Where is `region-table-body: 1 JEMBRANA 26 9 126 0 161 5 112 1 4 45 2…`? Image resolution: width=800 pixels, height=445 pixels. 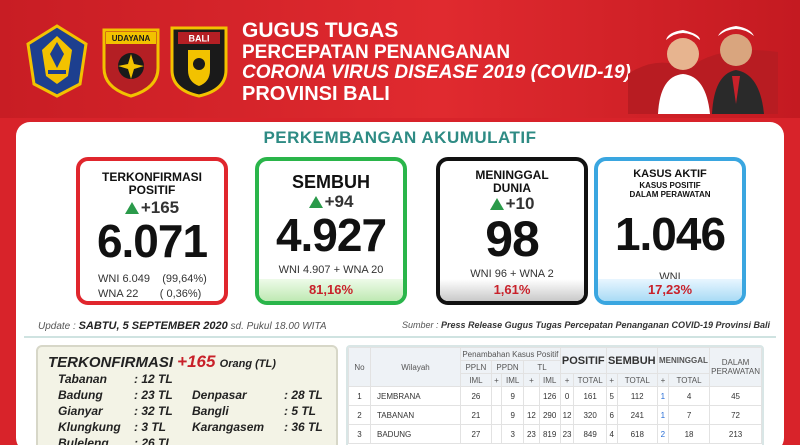
region-table-body: 1 JEMBRANA 26 9 126 0 161 5 112 1 4 45 2… is located at coordinates (555, 415).